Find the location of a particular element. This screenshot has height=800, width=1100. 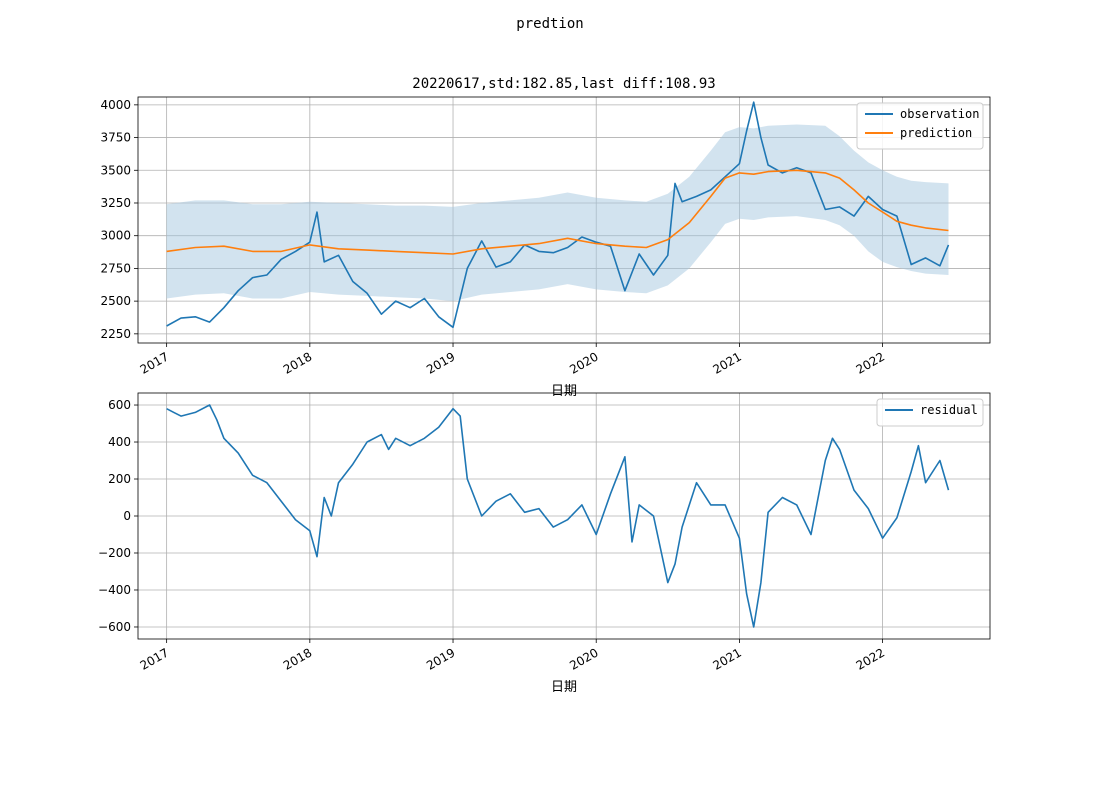

y-tick-label: −600 is located at coordinates (114, 627).